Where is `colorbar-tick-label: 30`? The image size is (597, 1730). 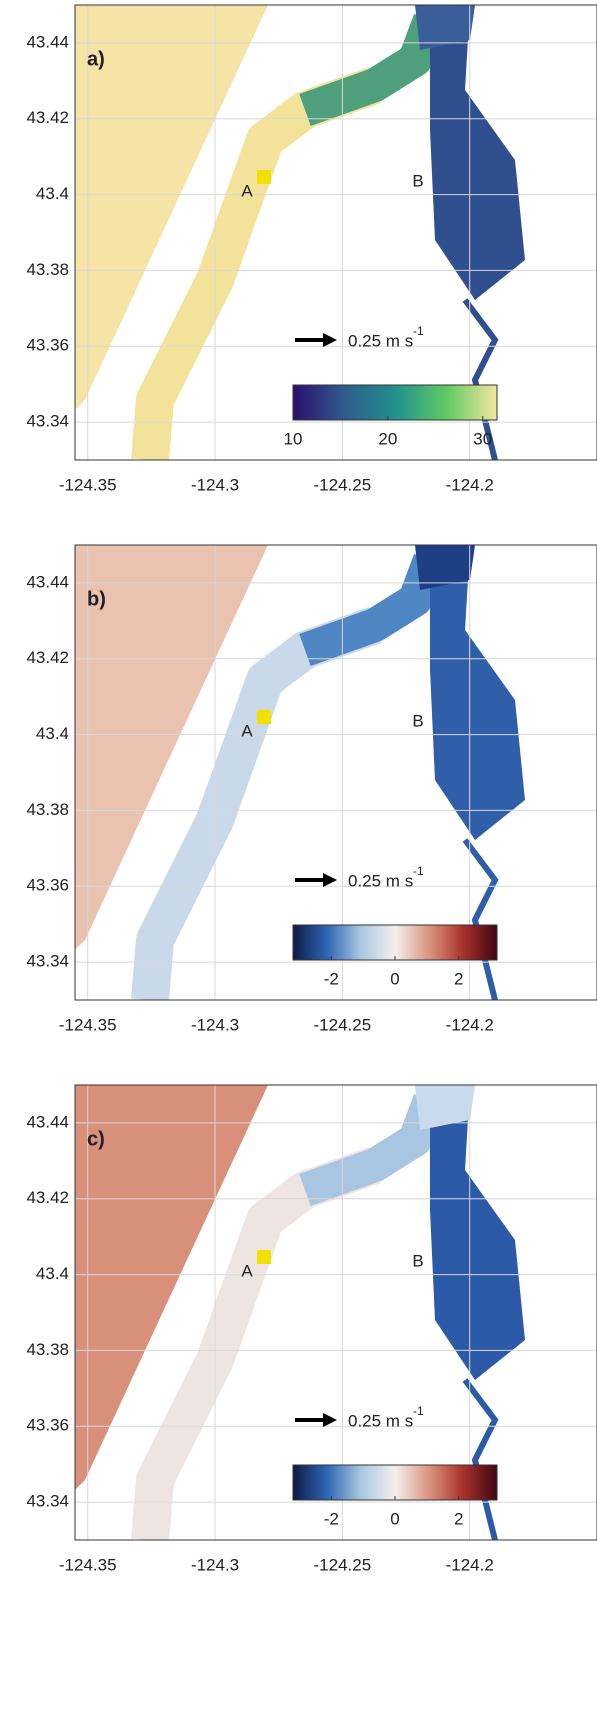
colorbar-tick-label: 30 is located at coordinates (482, 438).